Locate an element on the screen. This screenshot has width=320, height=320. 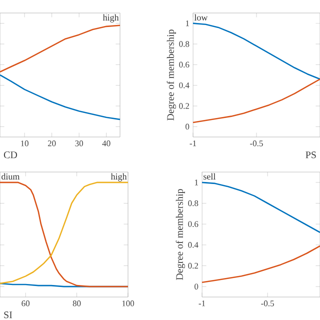
x-tick-label: 100 is located at coordinates (128, 303).